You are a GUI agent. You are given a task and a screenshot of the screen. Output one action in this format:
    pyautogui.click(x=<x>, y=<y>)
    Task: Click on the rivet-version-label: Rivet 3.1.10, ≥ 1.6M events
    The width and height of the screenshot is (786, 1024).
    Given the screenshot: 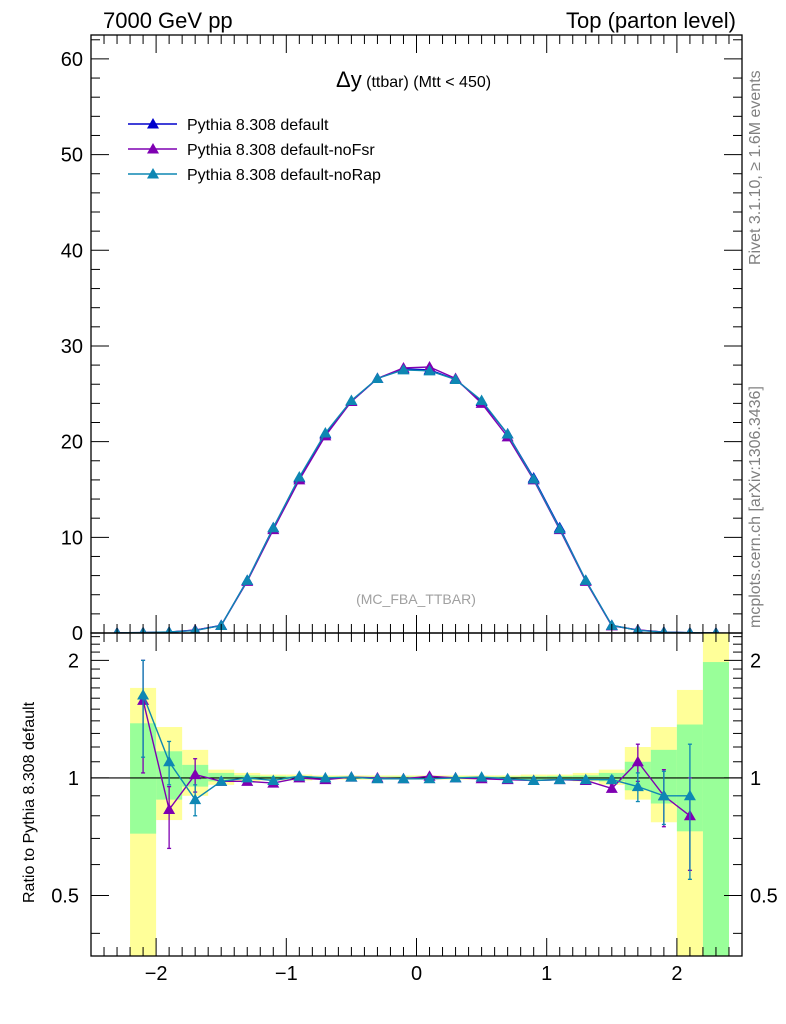 What is the action you would take?
    pyautogui.click(x=755, y=167)
    